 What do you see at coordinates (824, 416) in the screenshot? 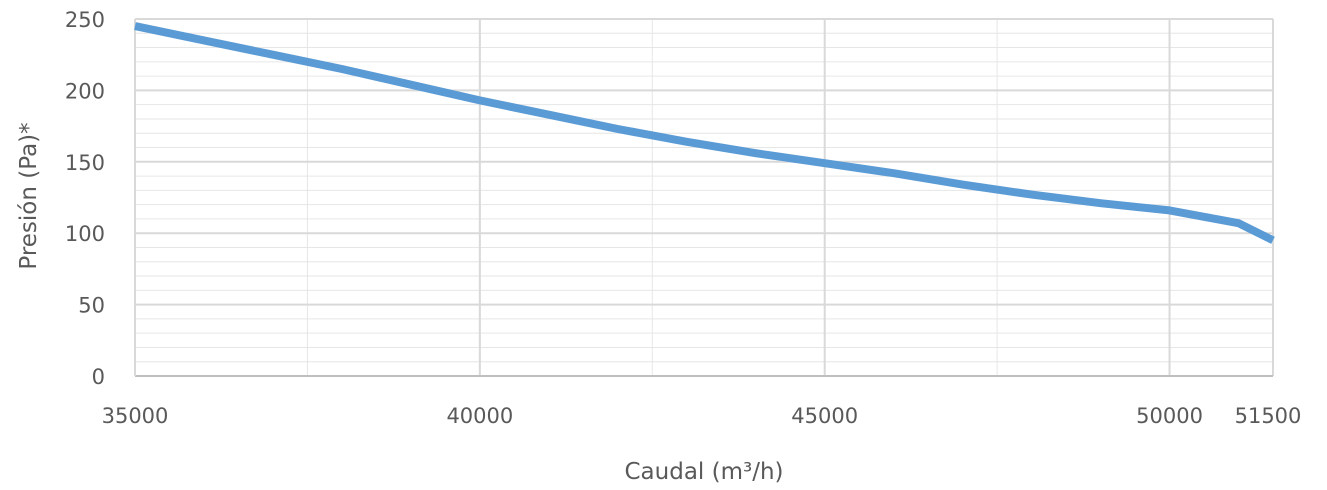
I see `x-tick-label: 45000` at bounding box center [824, 416].